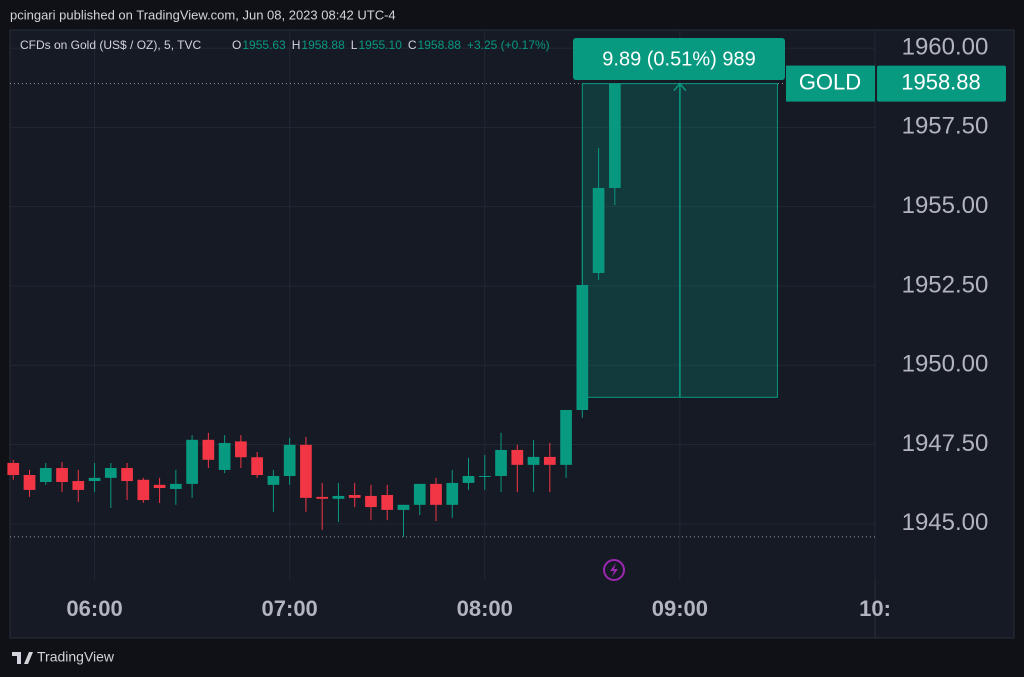 Image resolution: width=1024 pixels, height=677 pixels. I want to click on measure-label-box, so click(679, 59).